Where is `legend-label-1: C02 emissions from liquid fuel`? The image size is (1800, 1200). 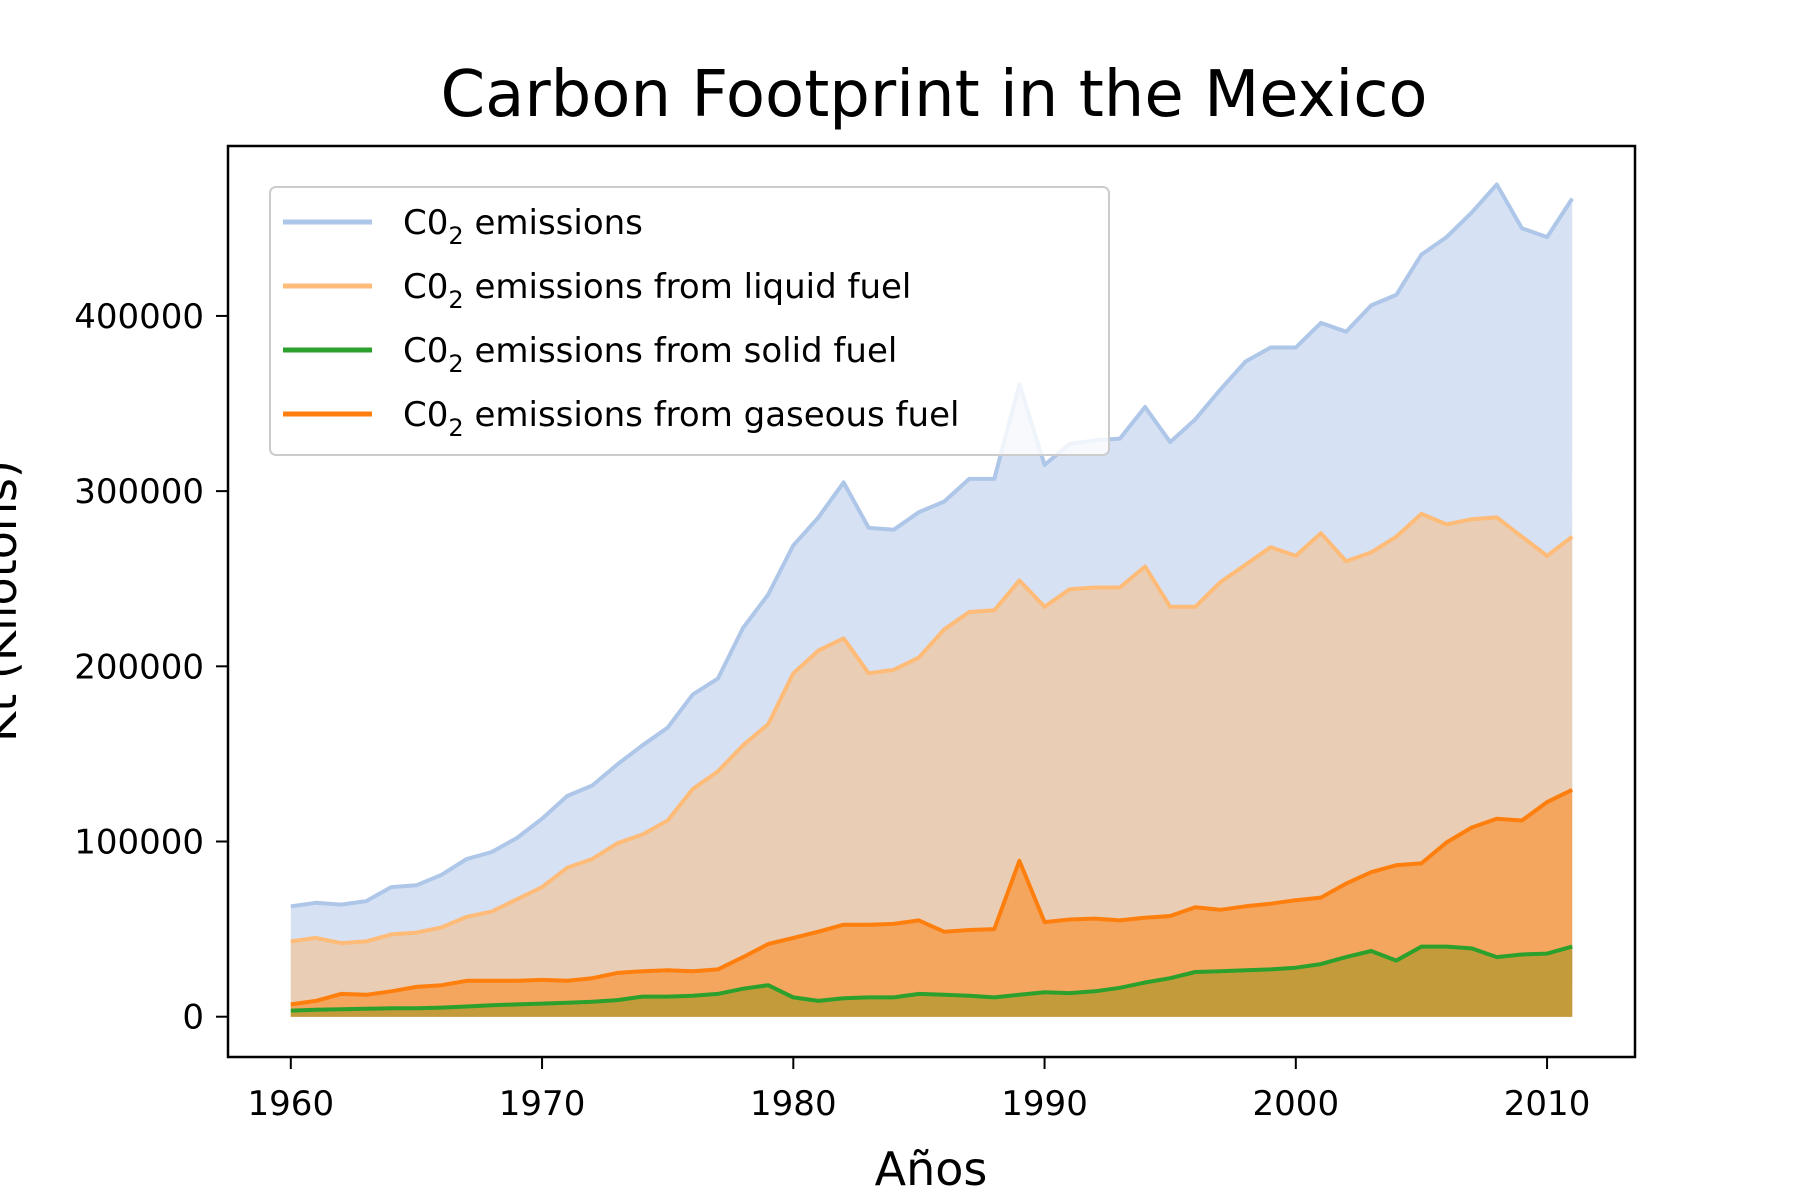
legend-label-1: C02 emissions from liquid fuel is located at coordinates (657, 290).